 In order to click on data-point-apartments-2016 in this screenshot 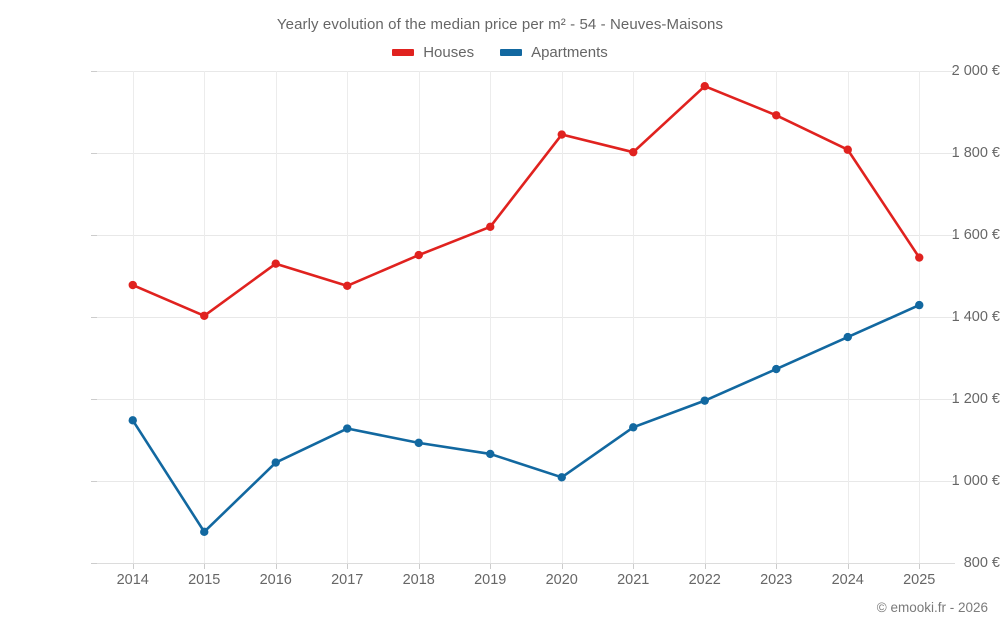, I will do `click(275, 462)`.